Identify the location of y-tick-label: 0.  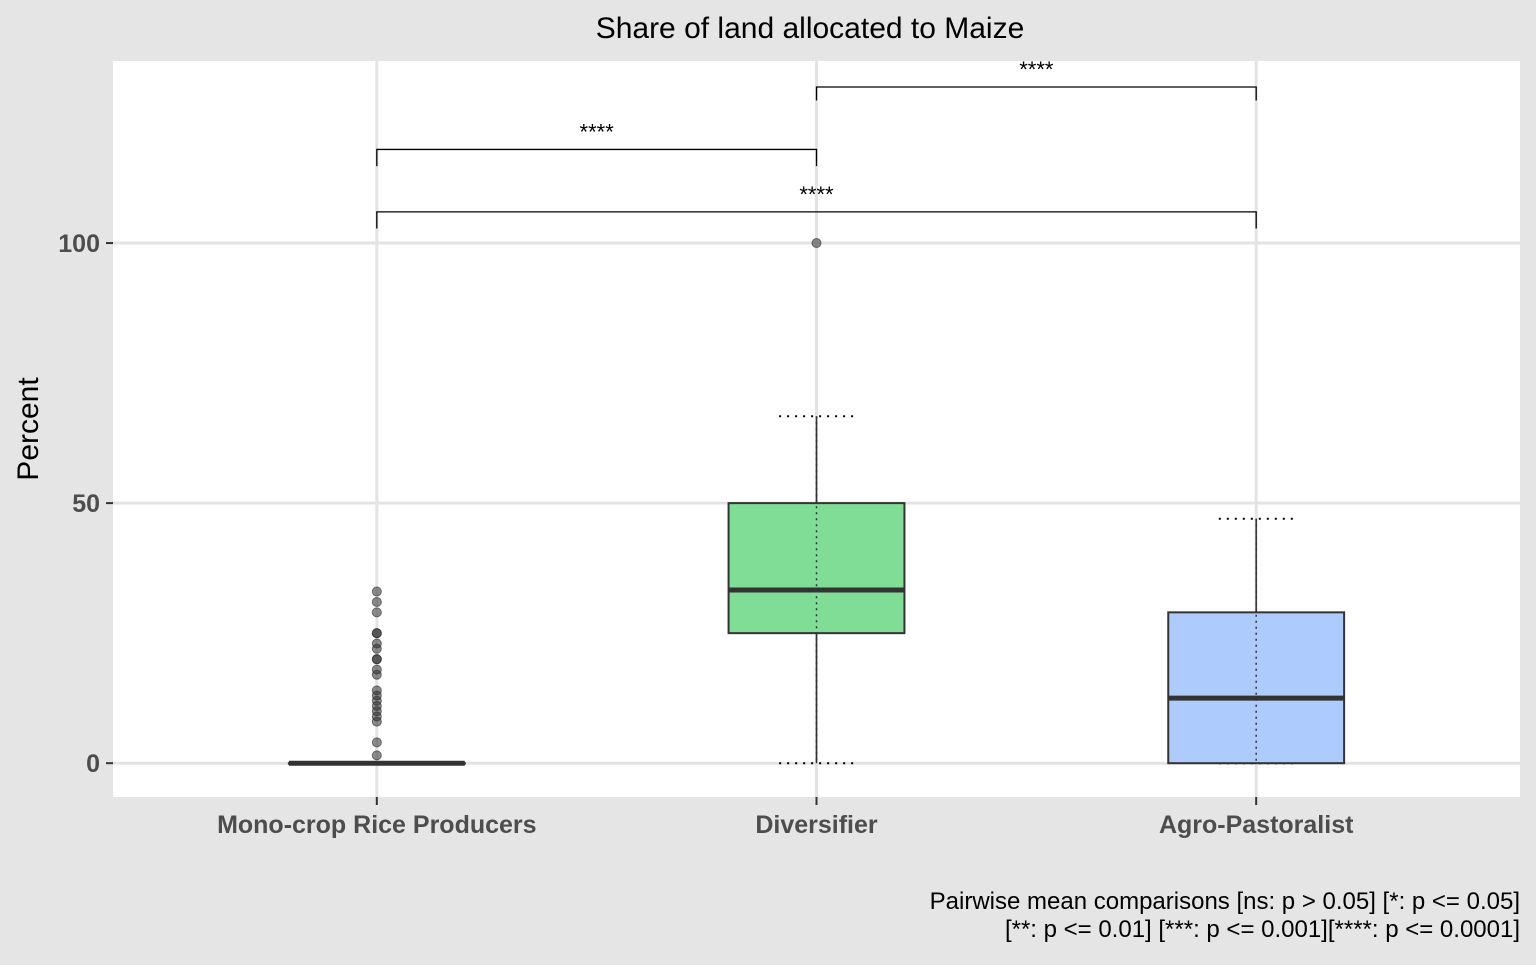
(93, 764).